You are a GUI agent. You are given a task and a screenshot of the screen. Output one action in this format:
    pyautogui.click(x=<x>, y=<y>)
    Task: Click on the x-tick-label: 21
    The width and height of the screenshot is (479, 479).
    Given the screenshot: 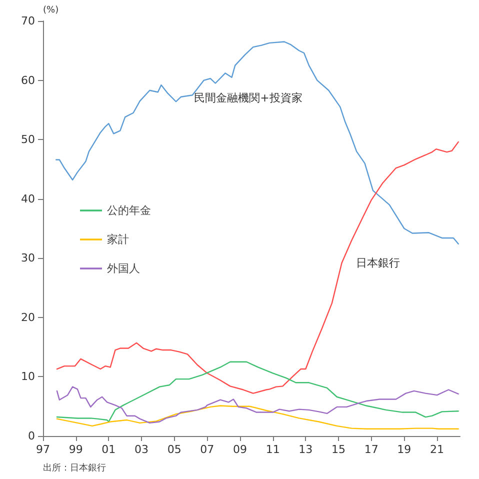 What is the action you would take?
    pyautogui.click(x=437, y=449)
    